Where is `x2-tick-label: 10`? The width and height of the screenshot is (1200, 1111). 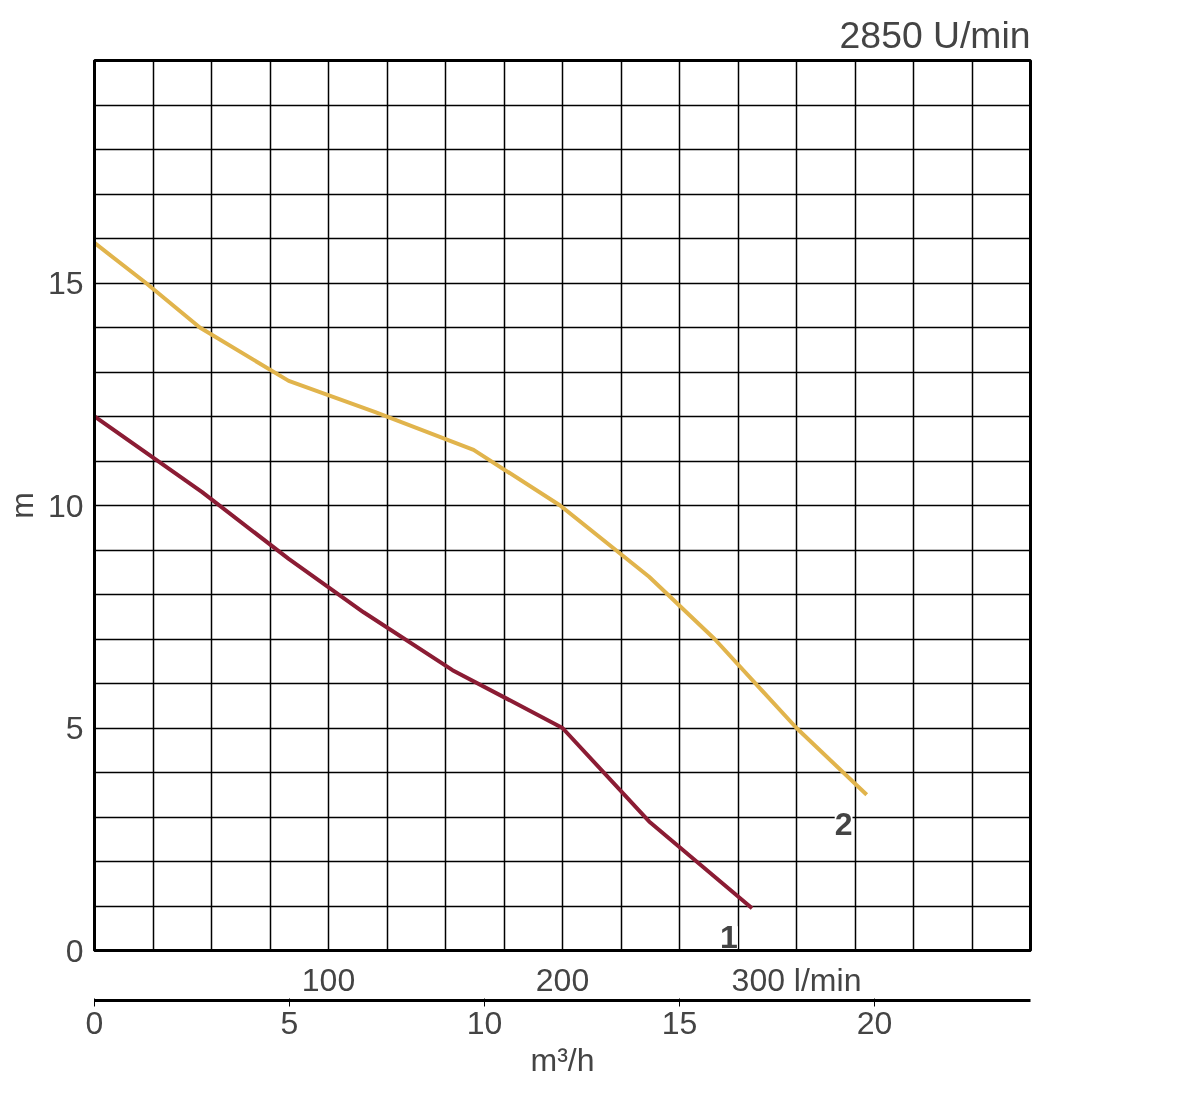 x2-tick-label: 10 is located at coordinates (484, 1022).